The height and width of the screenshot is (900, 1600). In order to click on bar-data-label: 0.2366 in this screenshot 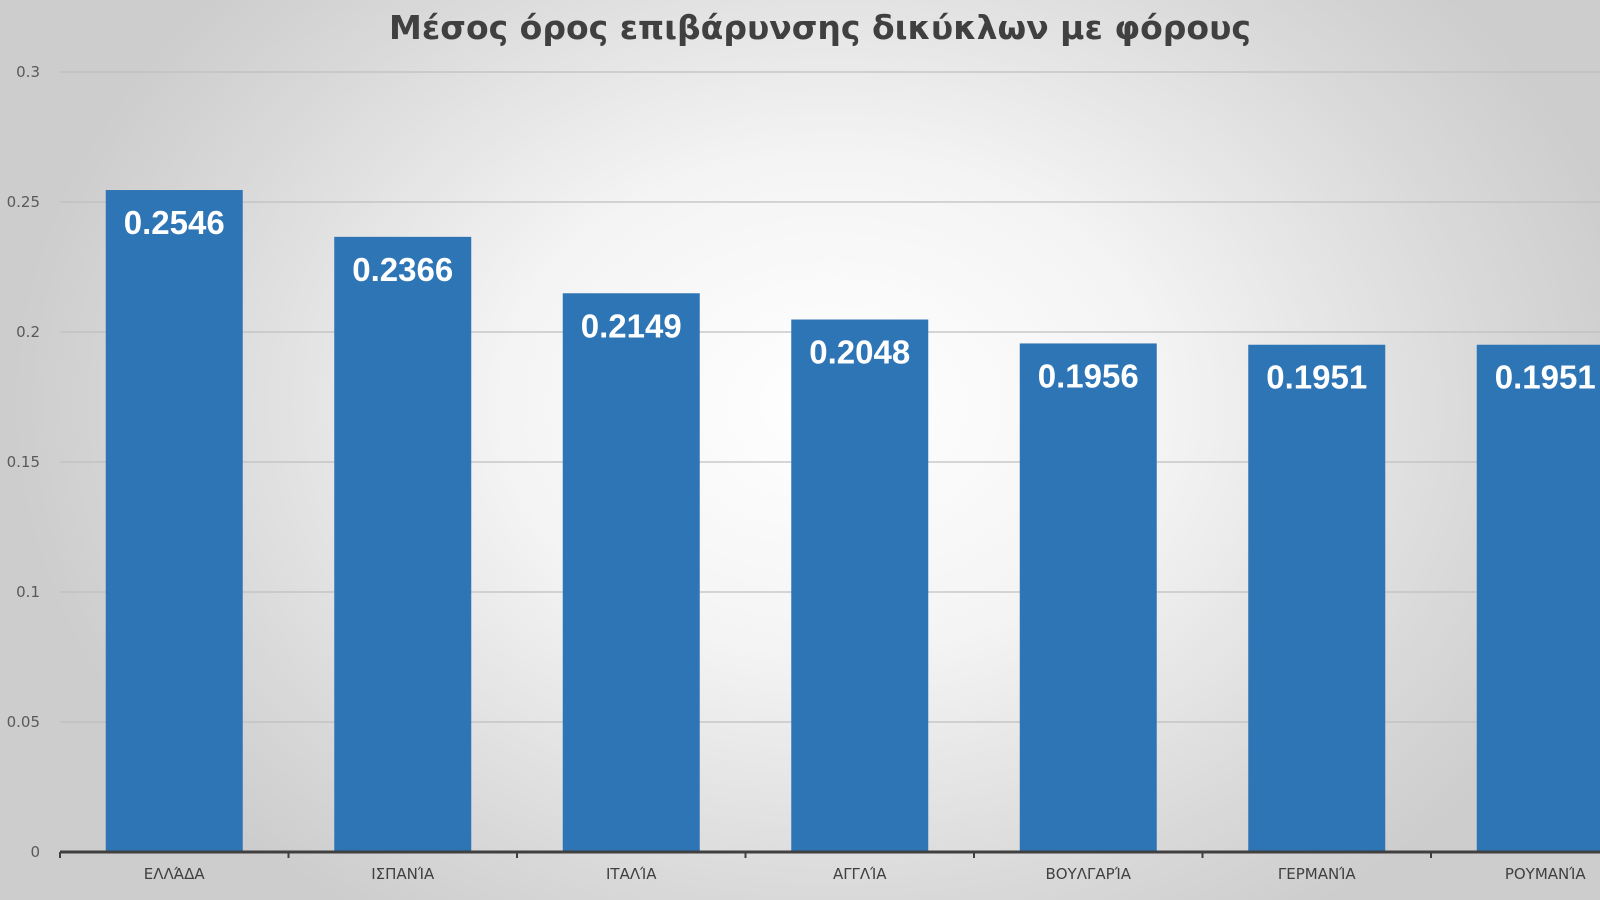, I will do `click(402, 269)`.